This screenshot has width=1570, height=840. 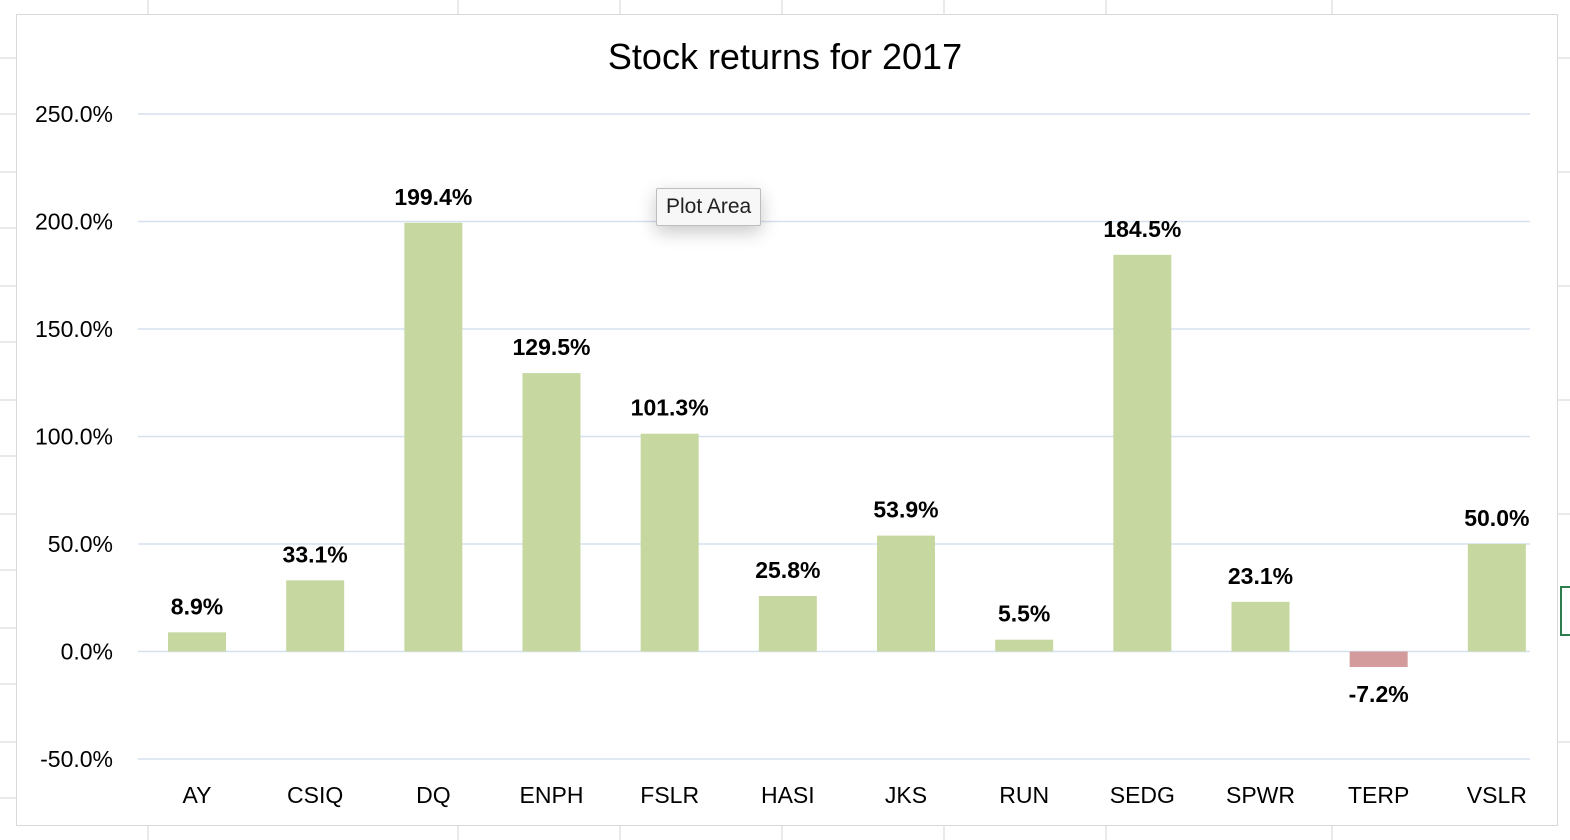 What do you see at coordinates (787, 624) in the screenshot?
I see `bar-hasi` at bounding box center [787, 624].